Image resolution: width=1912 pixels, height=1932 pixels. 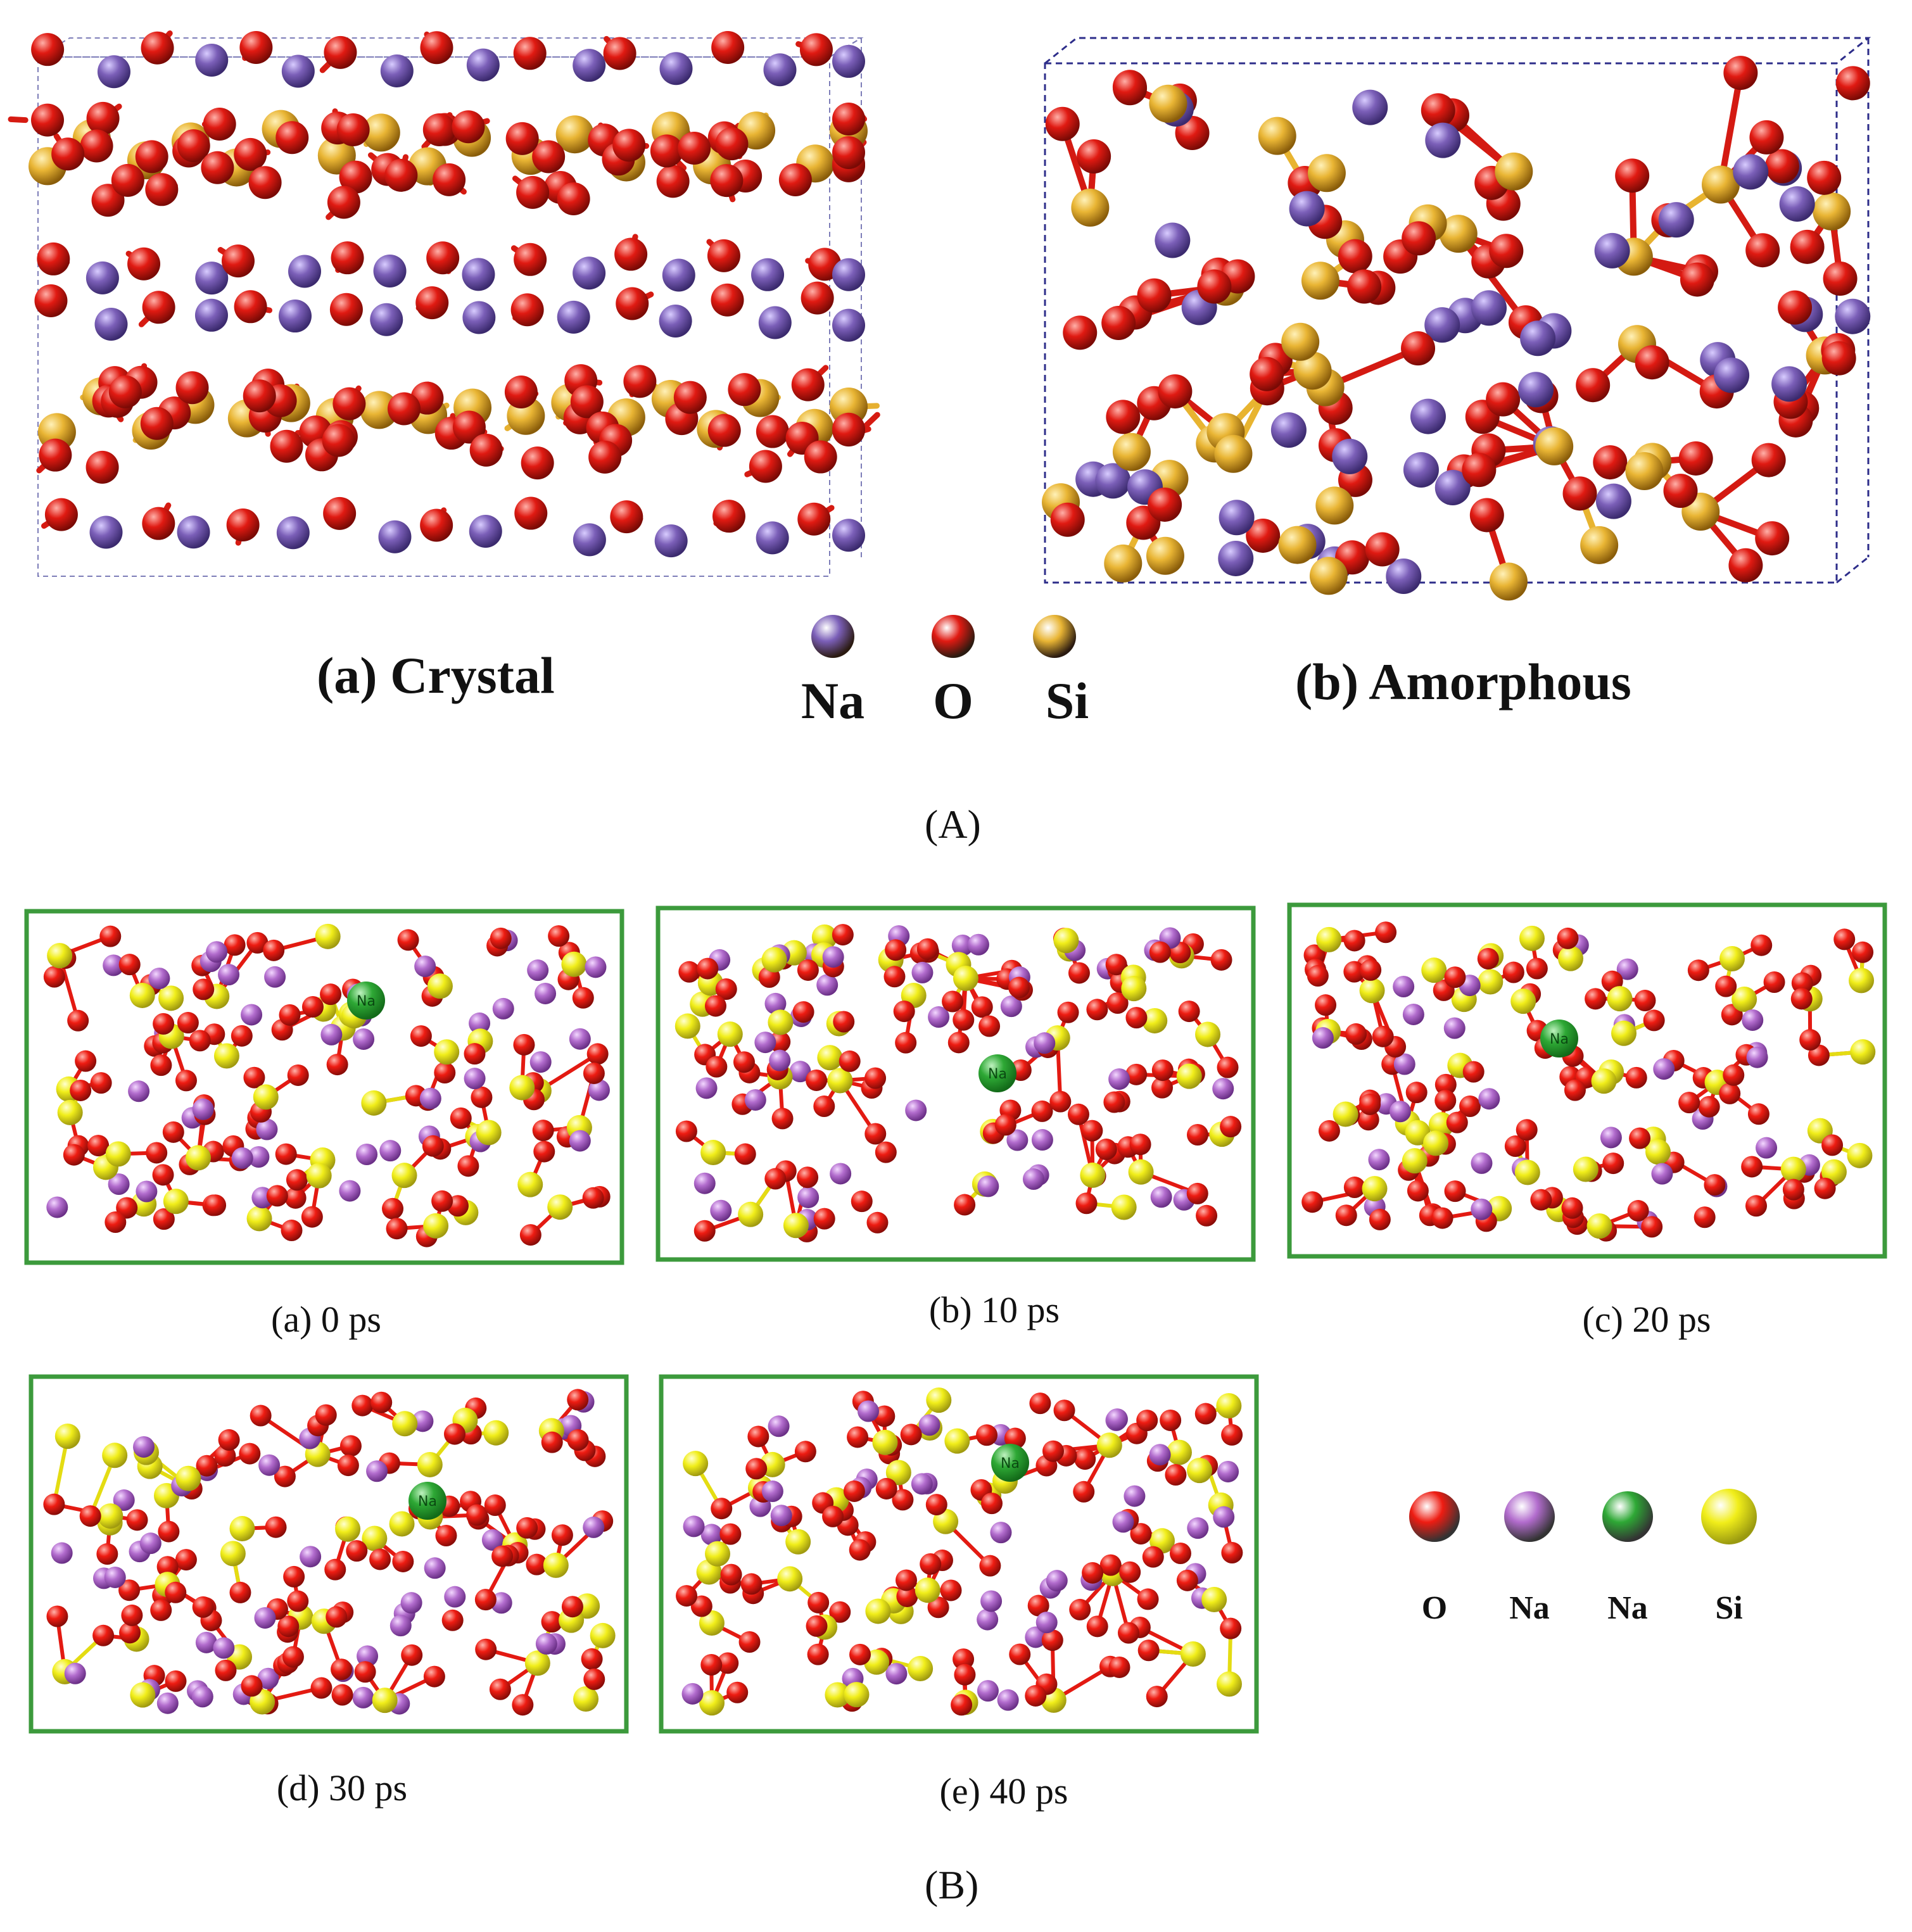 I want to click on legend-si-atom-icon, so click(x=1054, y=636).